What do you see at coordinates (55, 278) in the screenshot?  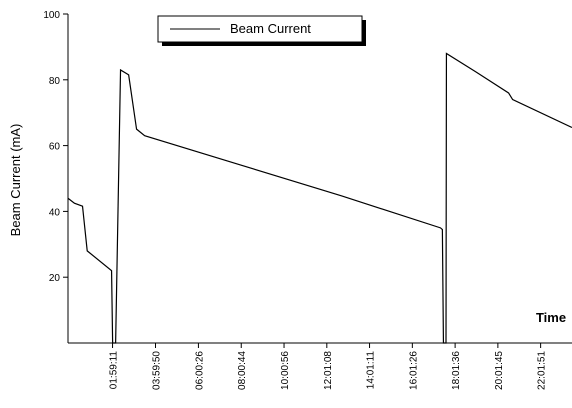 I see `y-tick-label: 20` at bounding box center [55, 278].